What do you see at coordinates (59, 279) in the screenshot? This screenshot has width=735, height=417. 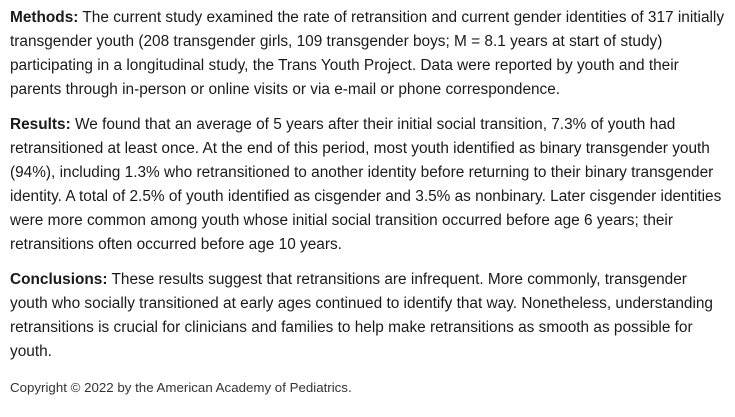 I see `section-label: Conclusions:` at bounding box center [59, 279].